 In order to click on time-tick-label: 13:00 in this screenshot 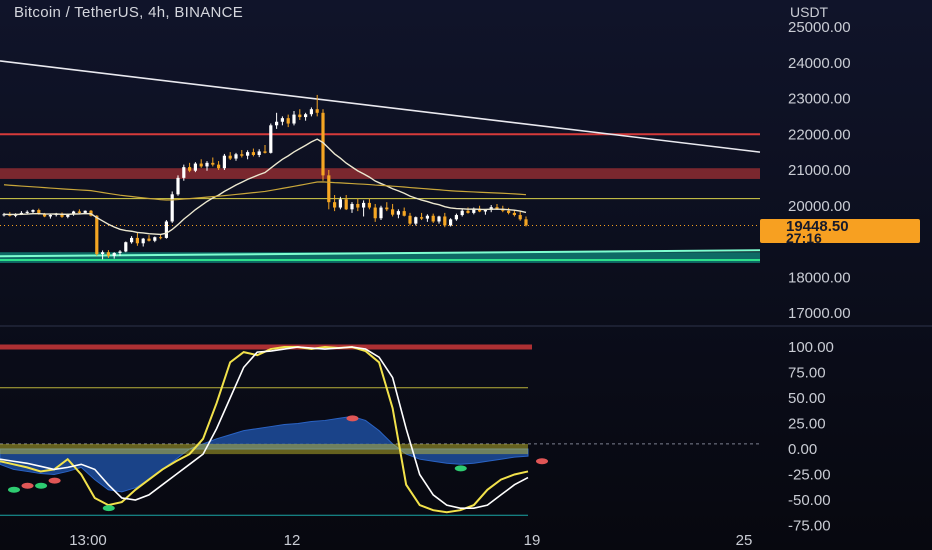, I will do `click(88, 540)`.